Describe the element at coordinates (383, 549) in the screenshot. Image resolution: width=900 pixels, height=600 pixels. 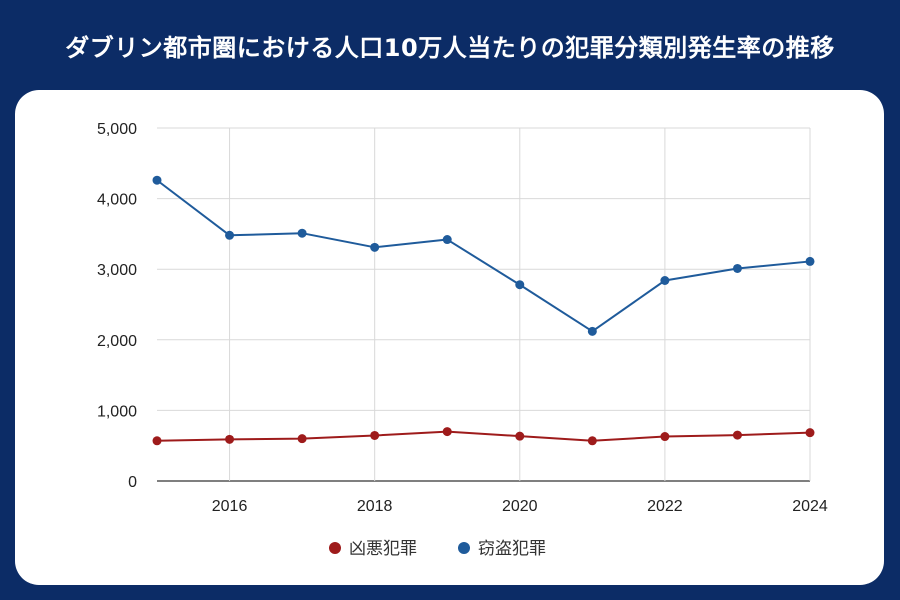
I see `legend-label: 凶悪犯罪` at that location.